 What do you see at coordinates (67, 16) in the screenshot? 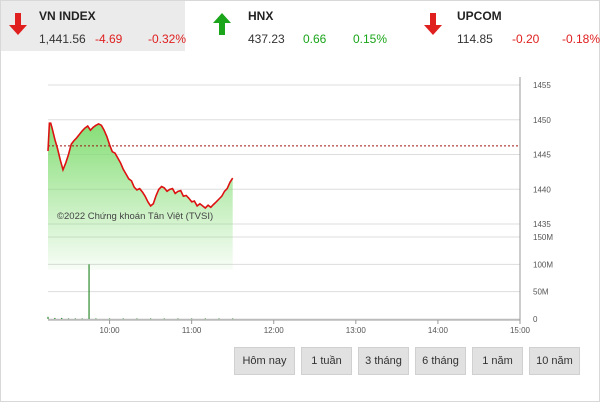
I see `index-name: VN INDEX` at bounding box center [67, 16].